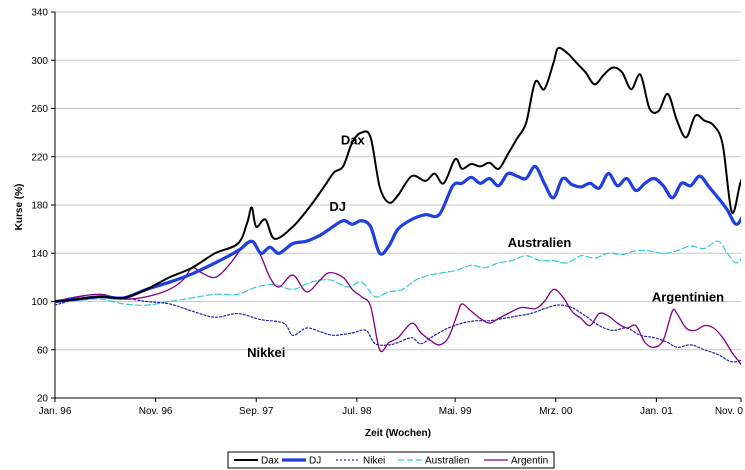 The image size is (745, 470). What do you see at coordinates (398, 433) in the screenshot?
I see `x-axis-title: Zeit (Wochen)` at bounding box center [398, 433].